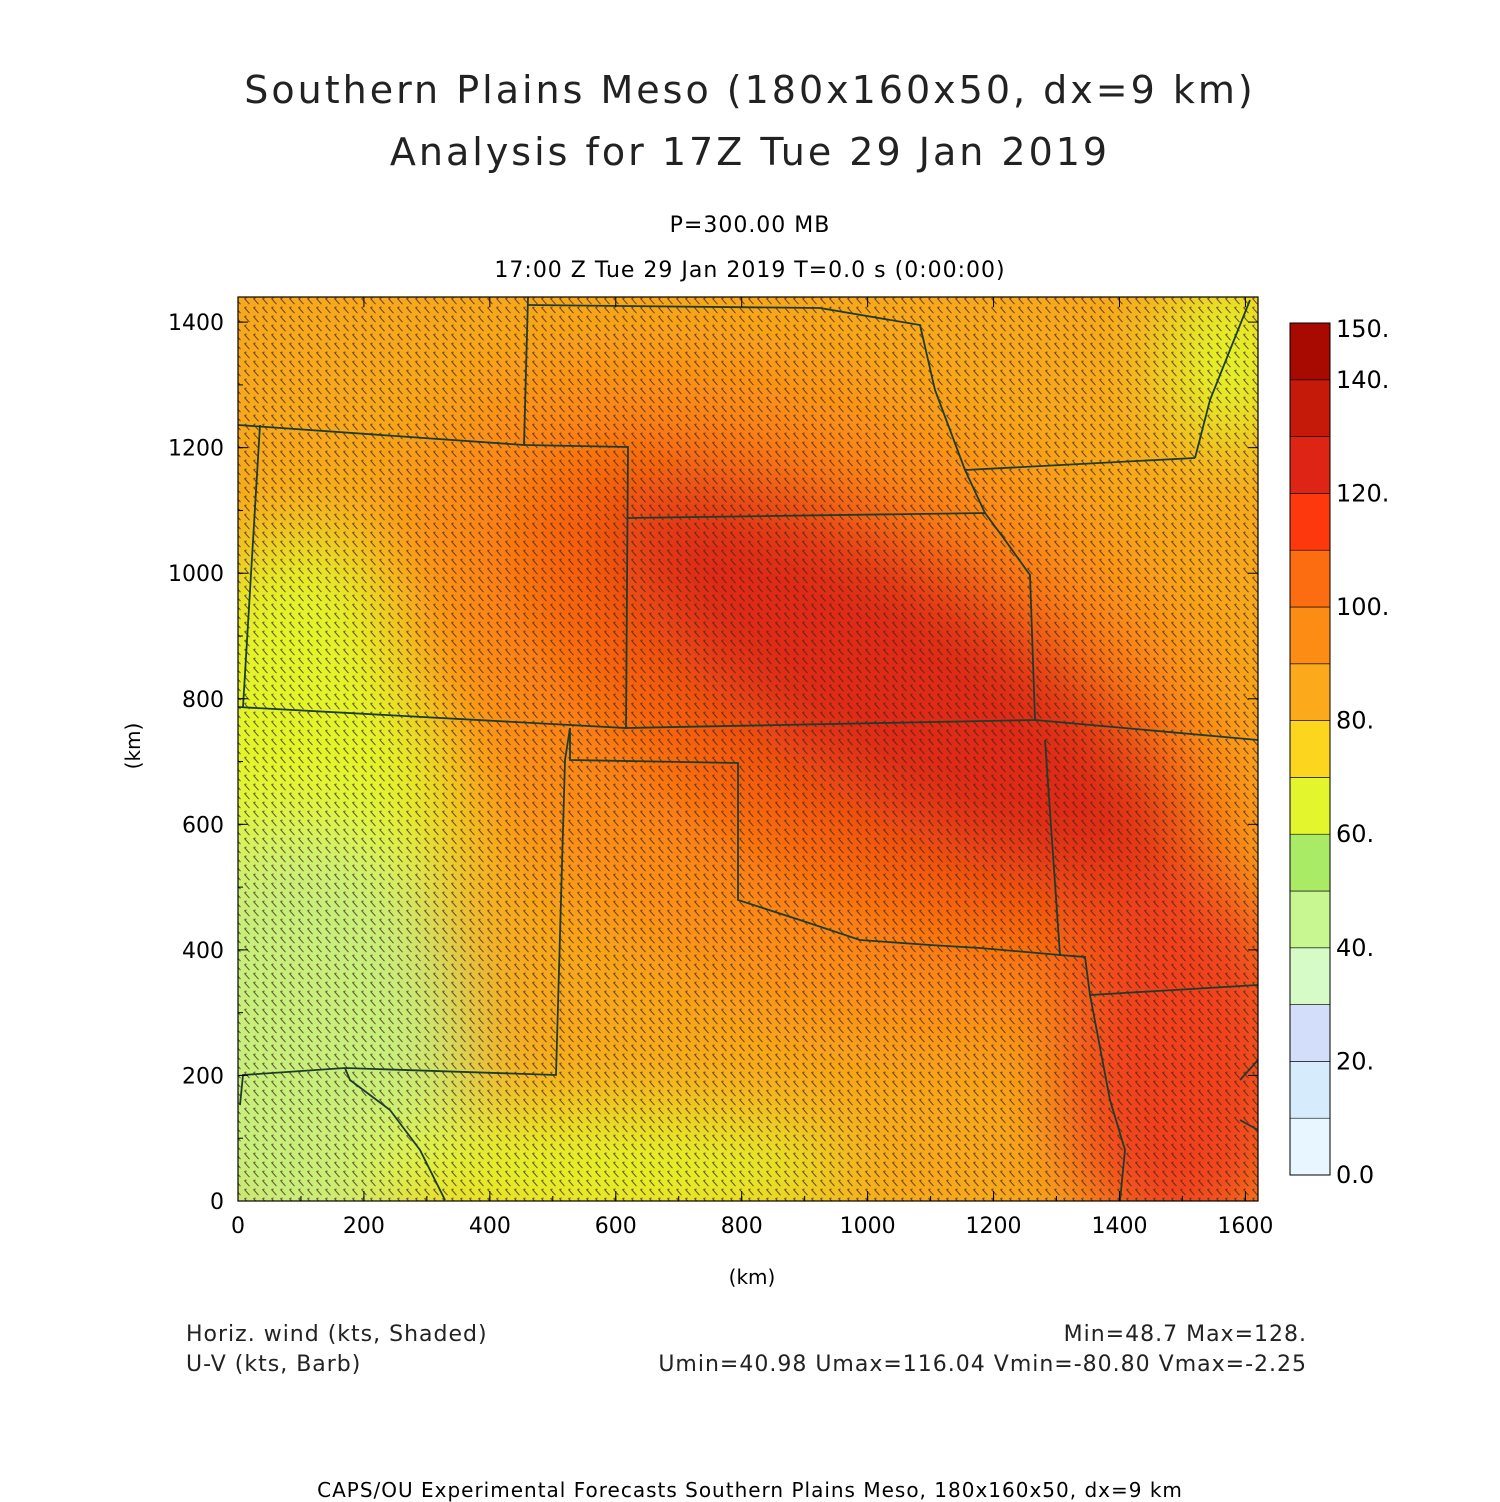  What do you see at coordinates (1245, 1226) in the screenshot?
I see `x-tick-label: 1600` at bounding box center [1245, 1226].